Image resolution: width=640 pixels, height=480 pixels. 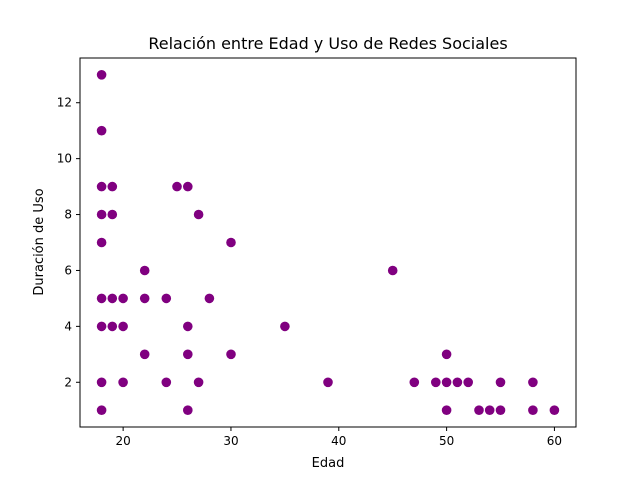 What do you see at coordinates (338, 441) in the screenshot?
I see `x-tick-label-2: 40` at bounding box center [338, 441].